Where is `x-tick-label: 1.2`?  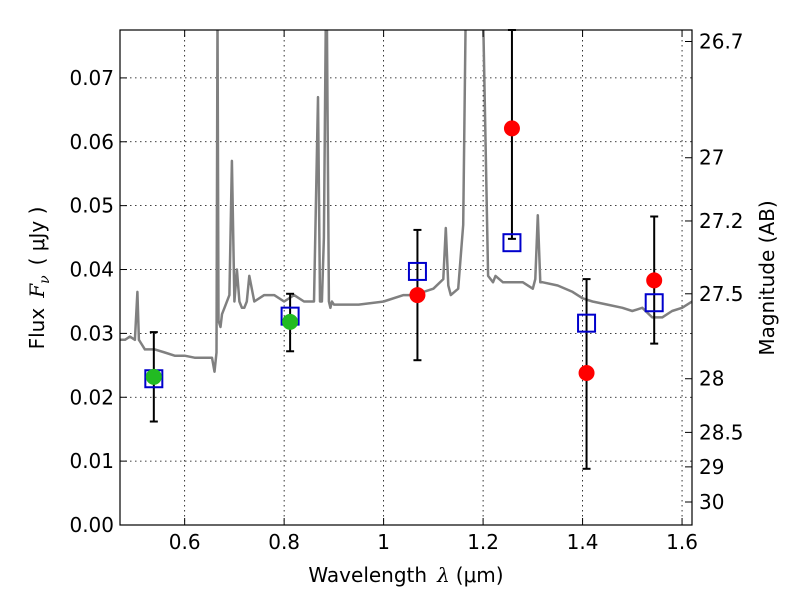
x-tick-label: 1.2 is located at coordinates (483, 542).